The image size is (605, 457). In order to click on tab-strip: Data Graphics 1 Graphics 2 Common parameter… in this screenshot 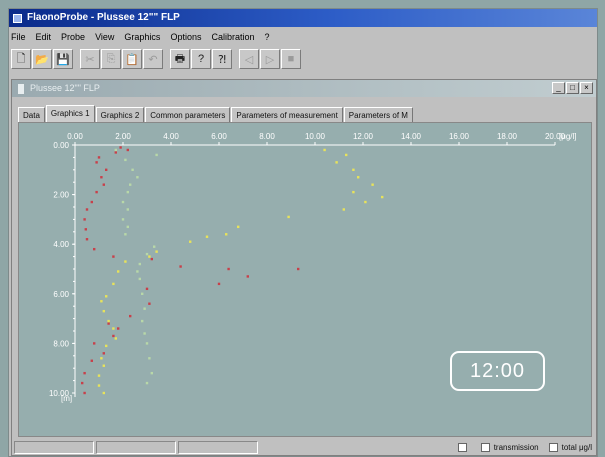, I will do `click(216, 114)`.